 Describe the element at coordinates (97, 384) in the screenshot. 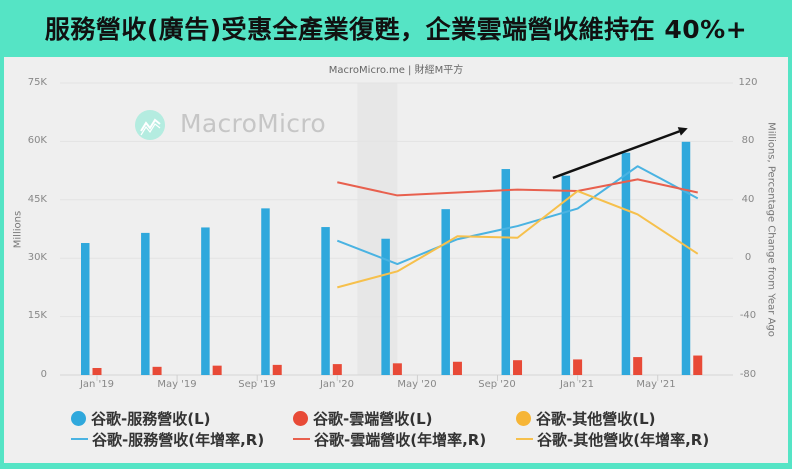

I see `x-tick-label: Jan '19` at that location.